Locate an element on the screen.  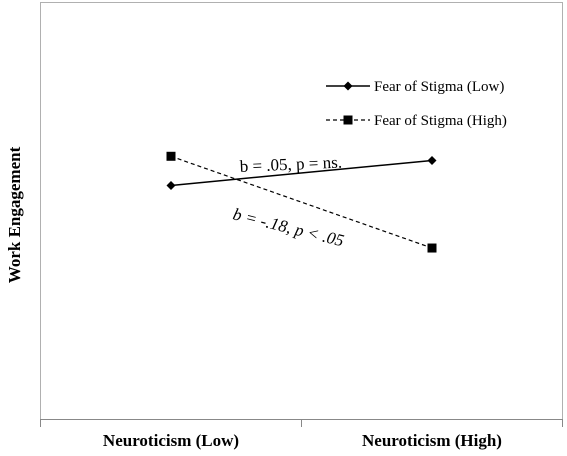
series-layer is located at coordinates (301, 202).